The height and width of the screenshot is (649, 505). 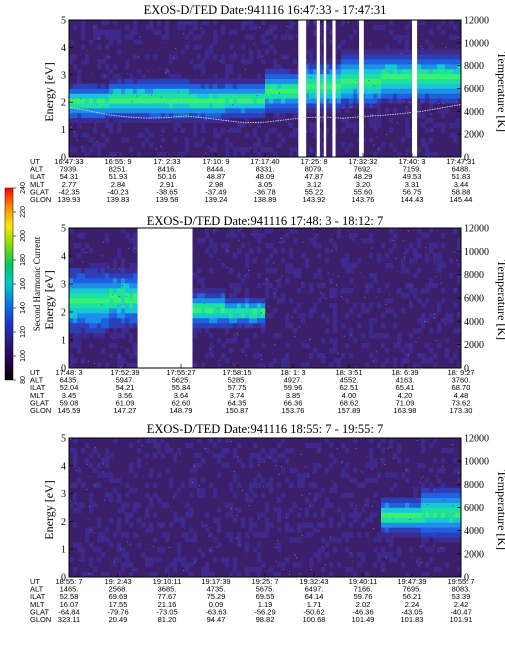 I want to click on ephemeris-row-label: MLT, so click(x=37, y=604).